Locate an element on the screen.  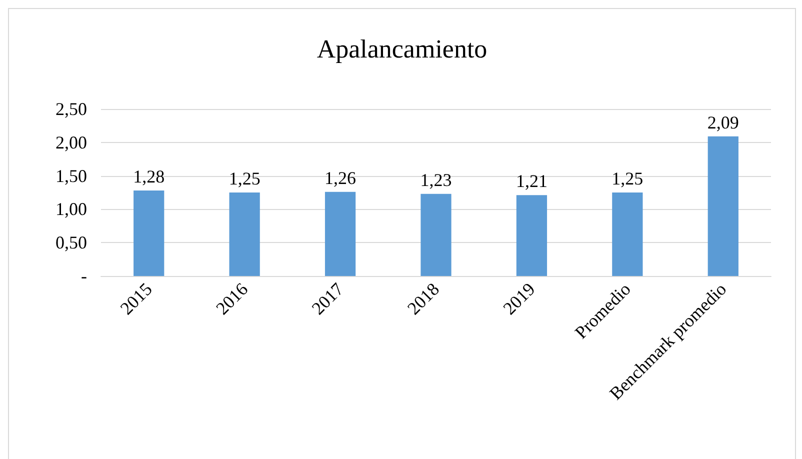
y-tick-label: - is located at coordinates (84, 276).